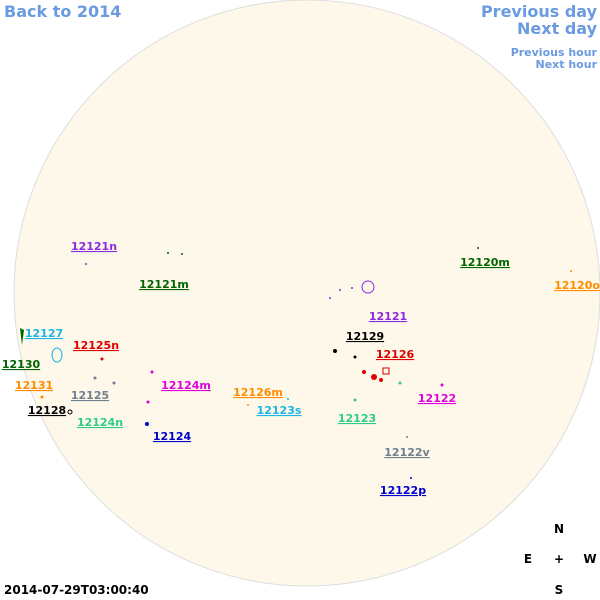  Describe the element at coordinates (186, 385) in the screenshot. I see `group-label: 12124m` at that location.